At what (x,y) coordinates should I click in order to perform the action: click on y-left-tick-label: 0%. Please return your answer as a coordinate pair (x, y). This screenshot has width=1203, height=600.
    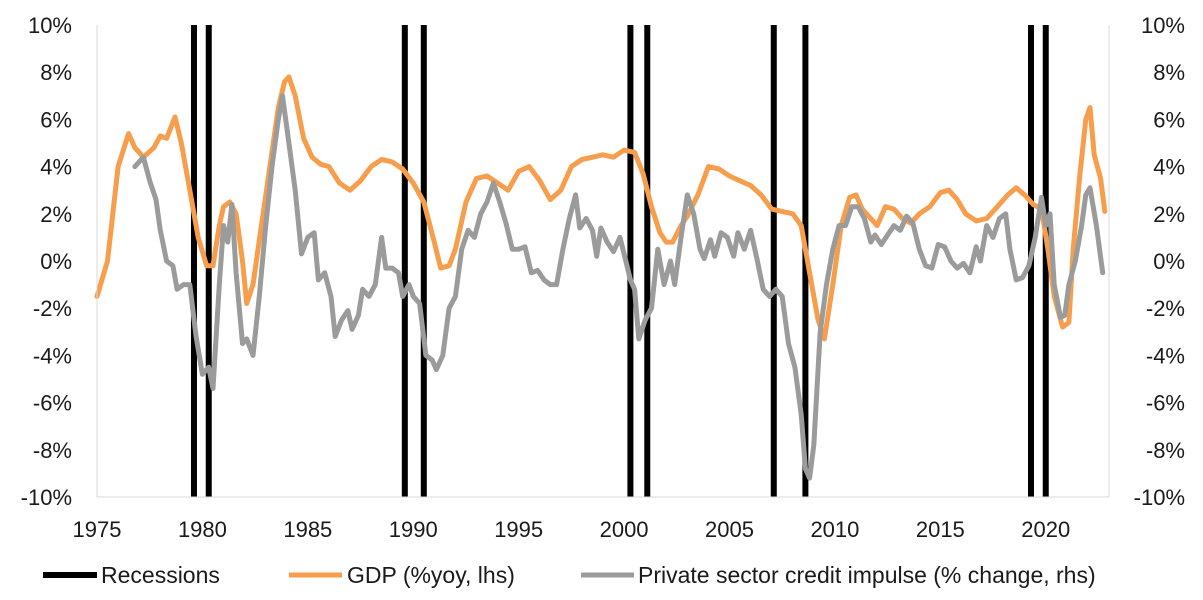
    Looking at the image, I should click on (56, 261).